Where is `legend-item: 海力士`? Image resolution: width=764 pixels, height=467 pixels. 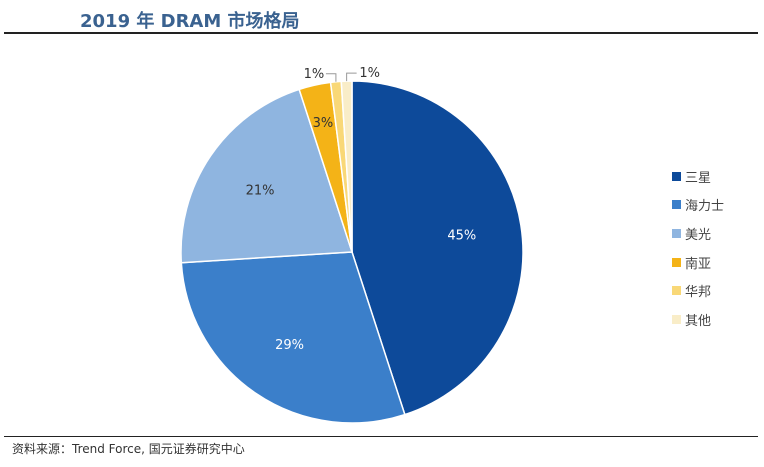
legend-item: 海力士 is located at coordinates (698, 205).